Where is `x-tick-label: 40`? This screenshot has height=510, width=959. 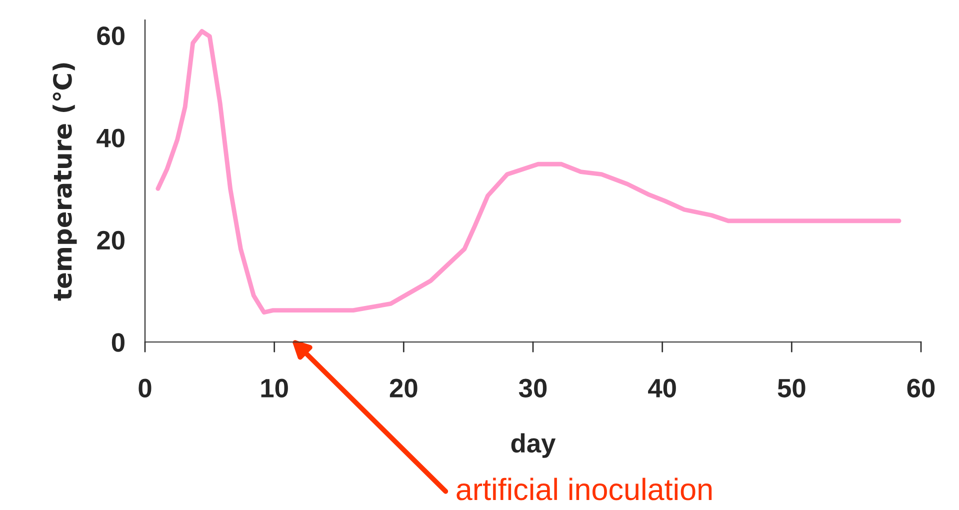
x-tick-label: 40 is located at coordinates (662, 388).